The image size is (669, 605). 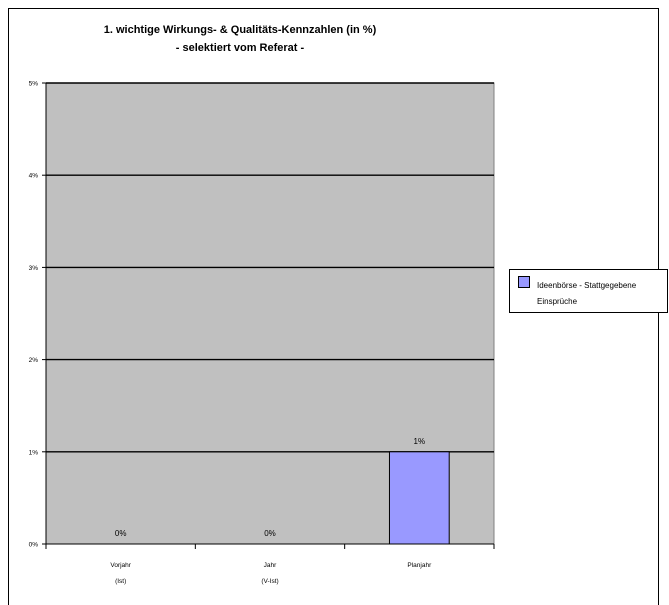 I want to click on x-tick-label: (V-Ist), so click(x=269, y=581).